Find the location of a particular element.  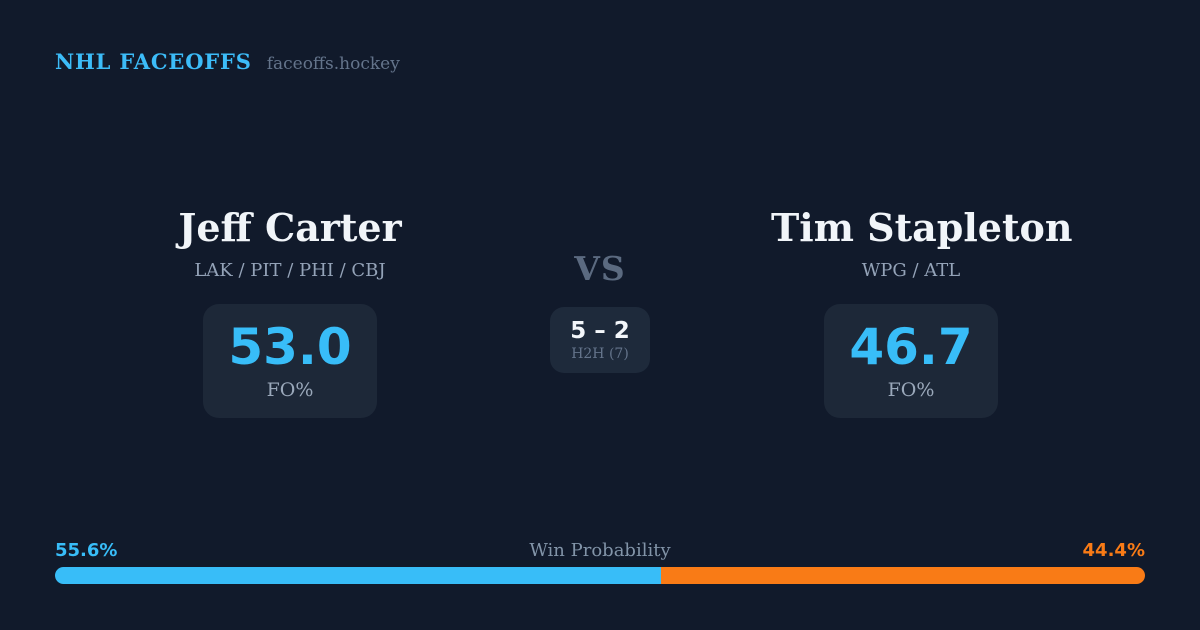

win-probability-labels: 55.6% Win Probability 44.4% is located at coordinates (600, 551).